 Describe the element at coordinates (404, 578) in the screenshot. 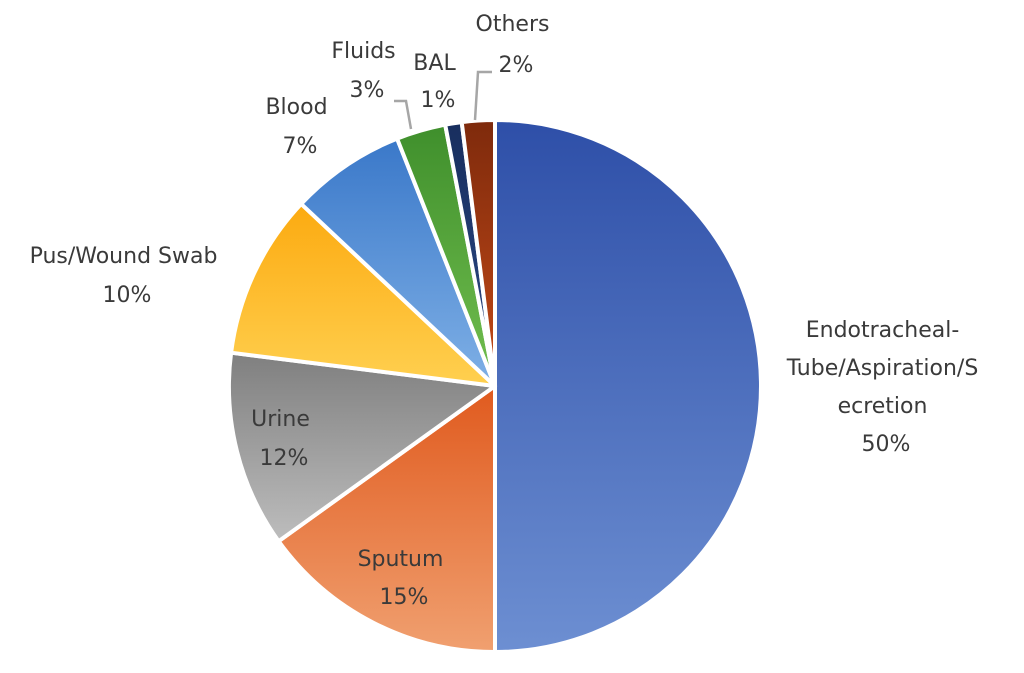

I see `label-sputum: Sputum 15%` at that location.